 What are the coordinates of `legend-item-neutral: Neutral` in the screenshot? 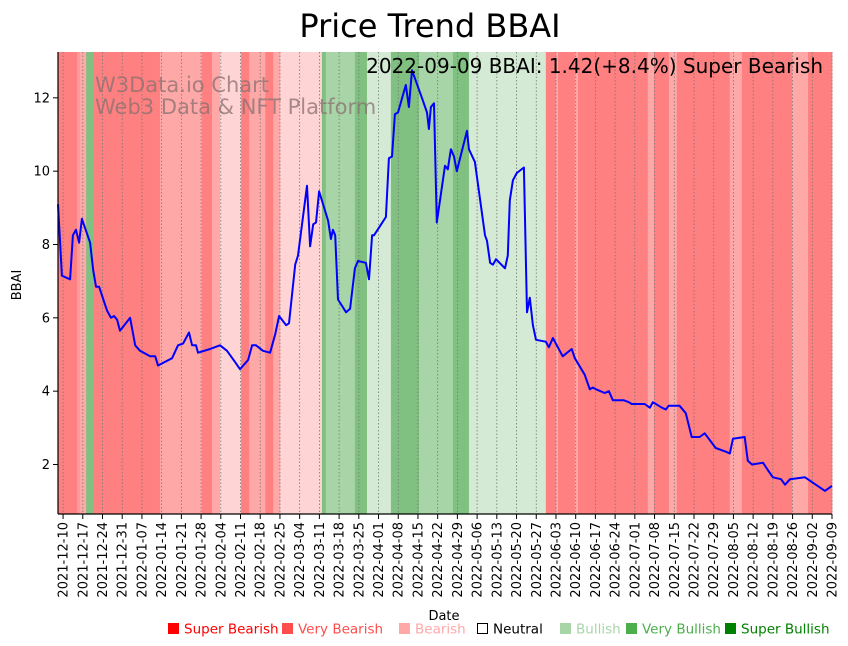 It's located at (510, 630).